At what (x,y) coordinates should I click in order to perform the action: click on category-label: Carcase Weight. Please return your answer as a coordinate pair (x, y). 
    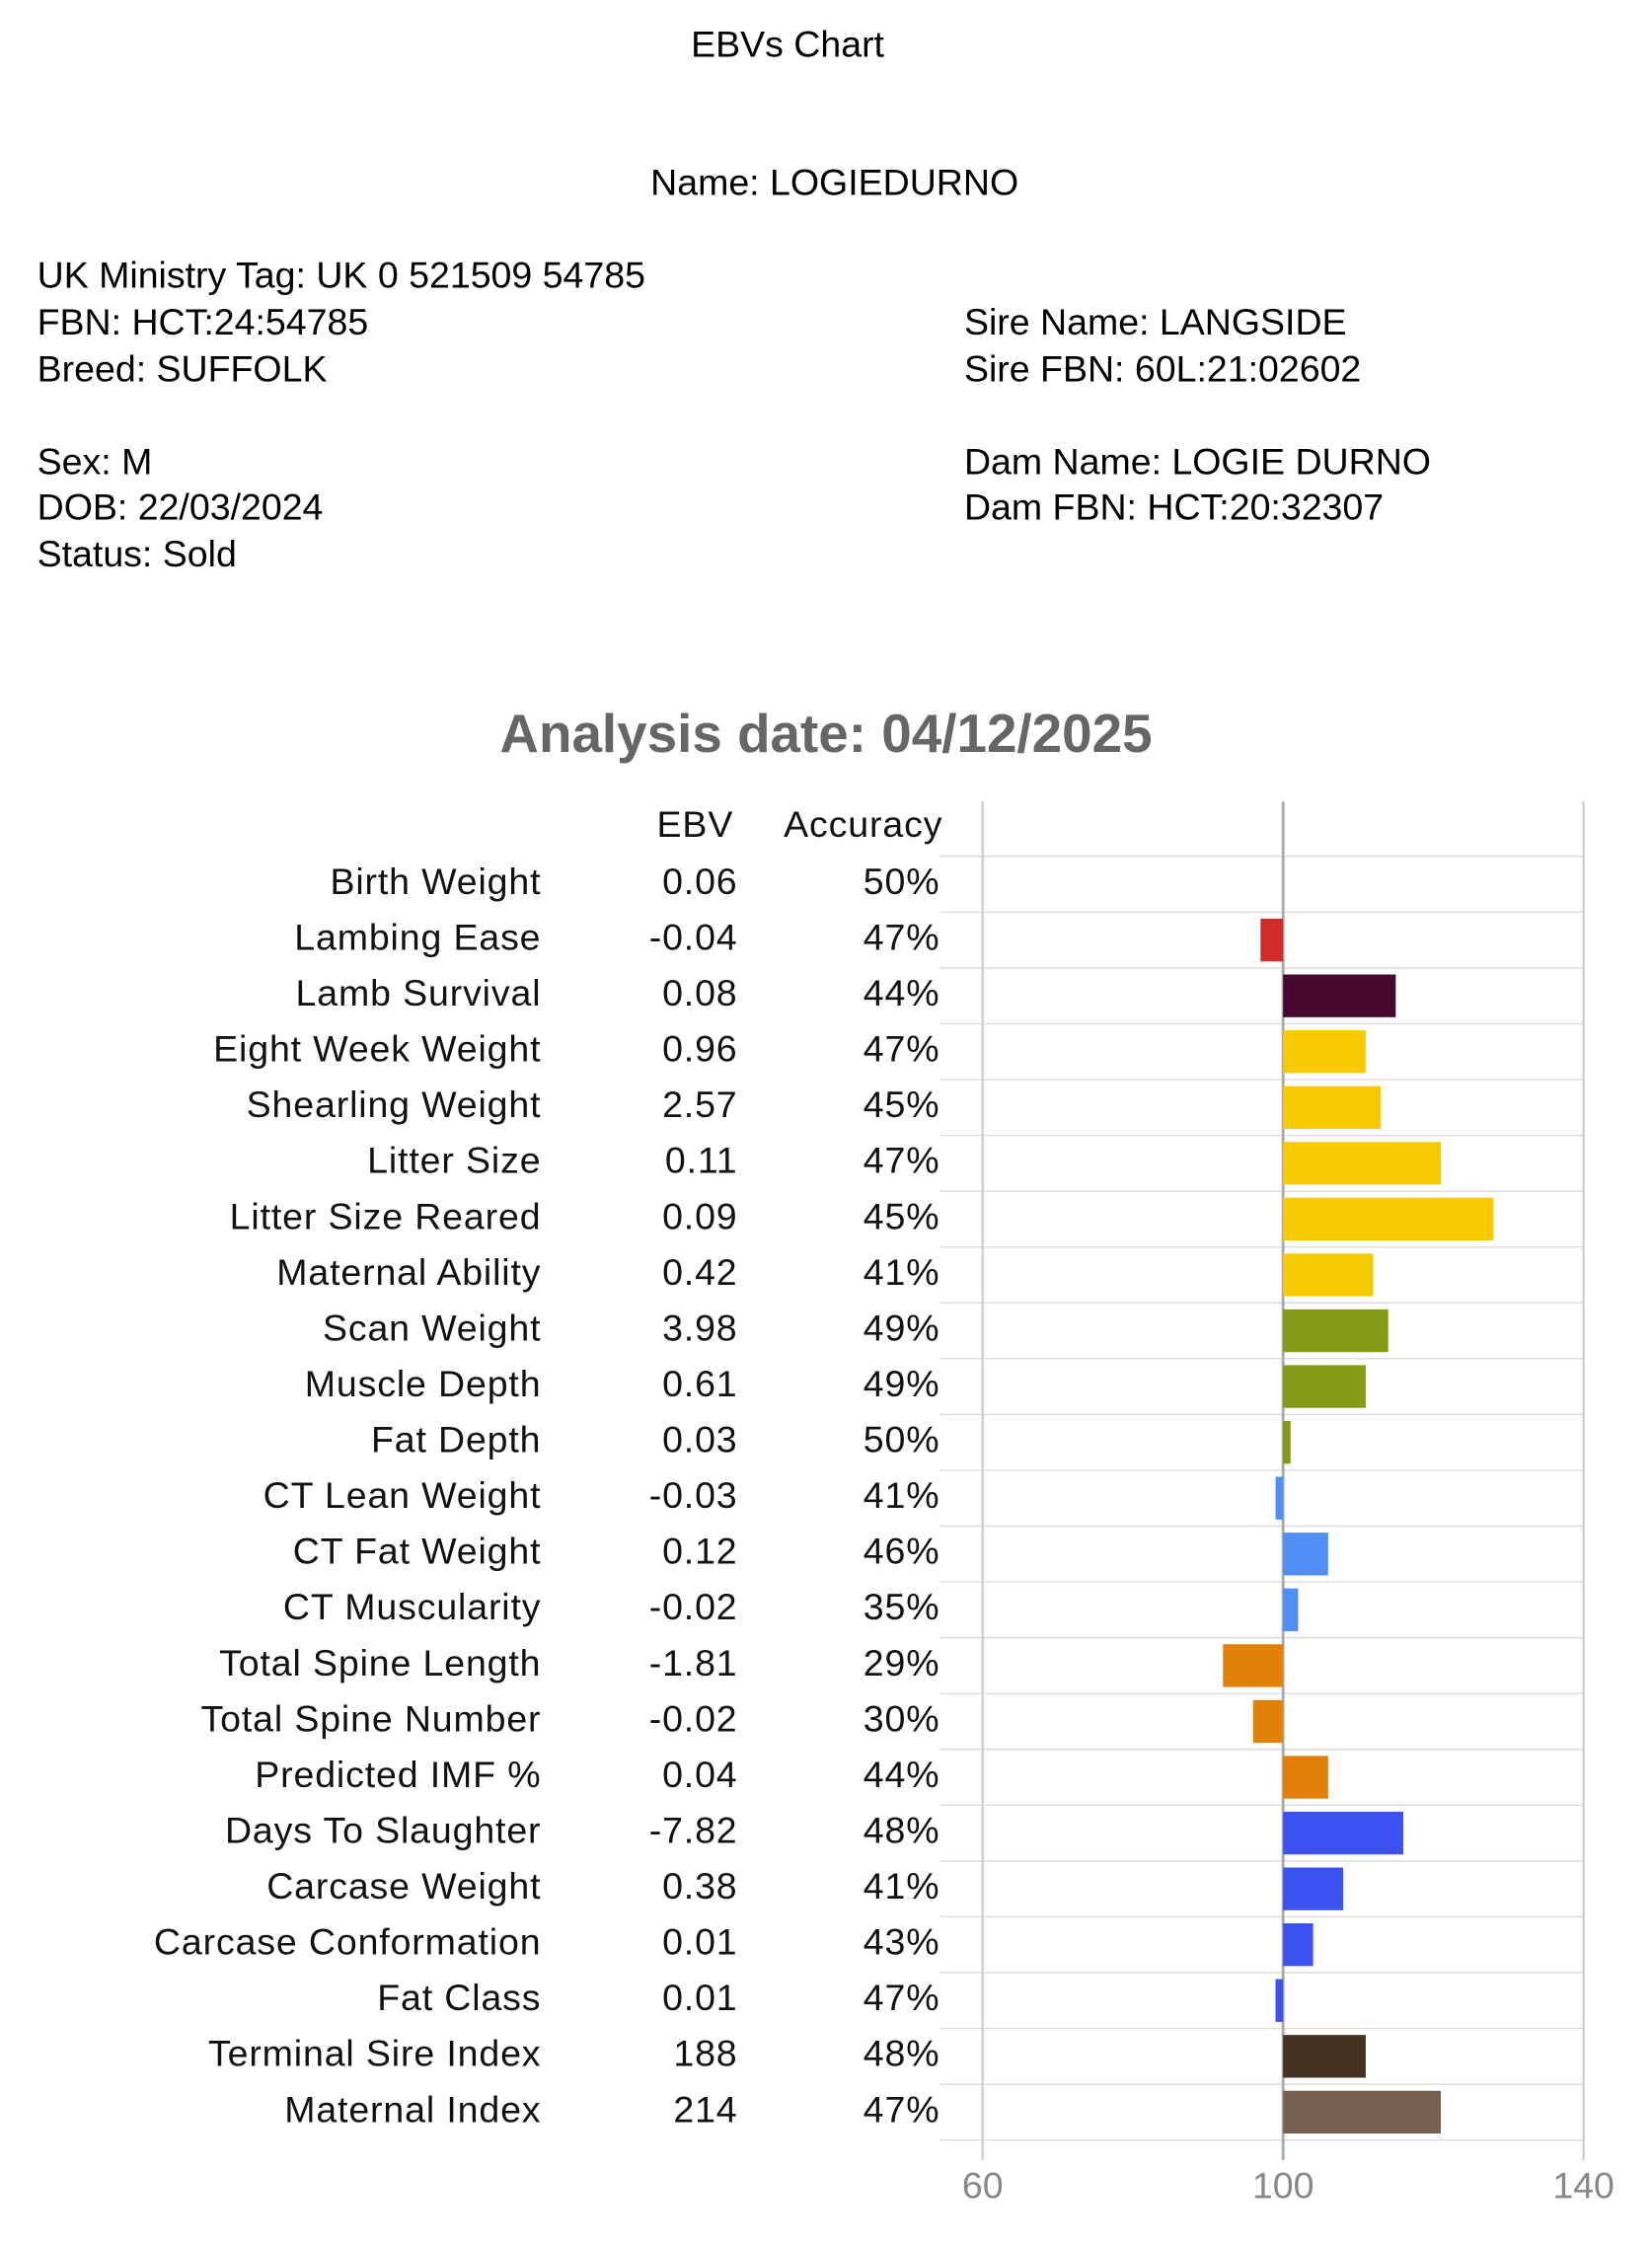
    Looking at the image, I should click on (403, 1886).